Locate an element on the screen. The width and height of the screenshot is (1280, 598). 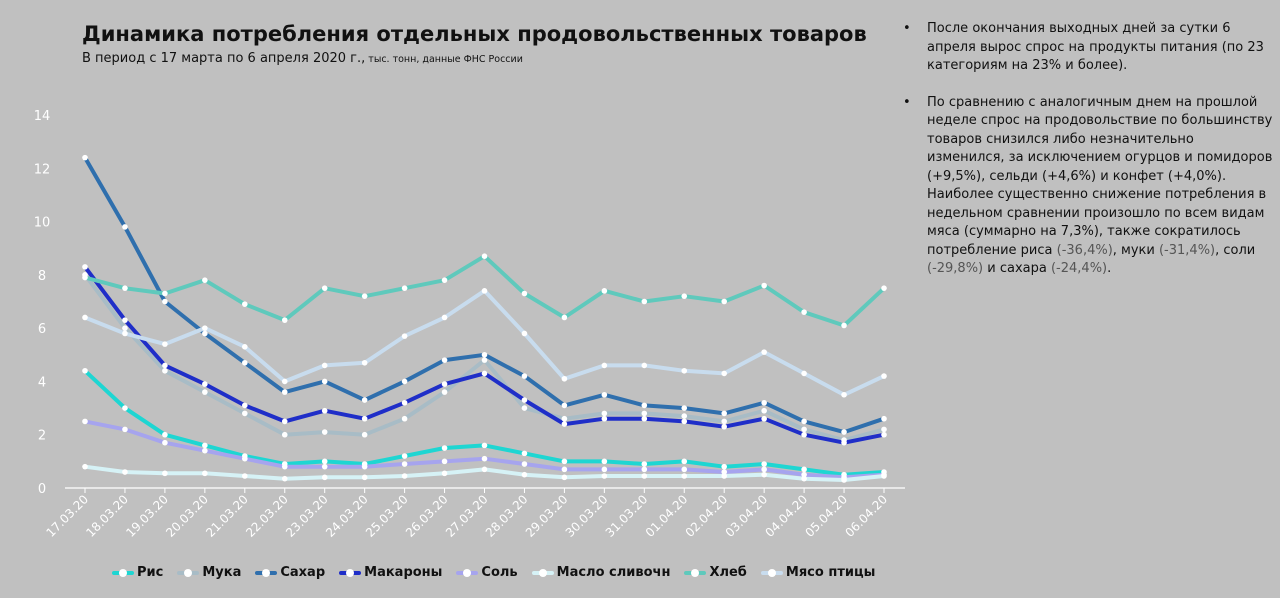
x-tick-label: 19.03.20 is located at coordinates (147, 516).